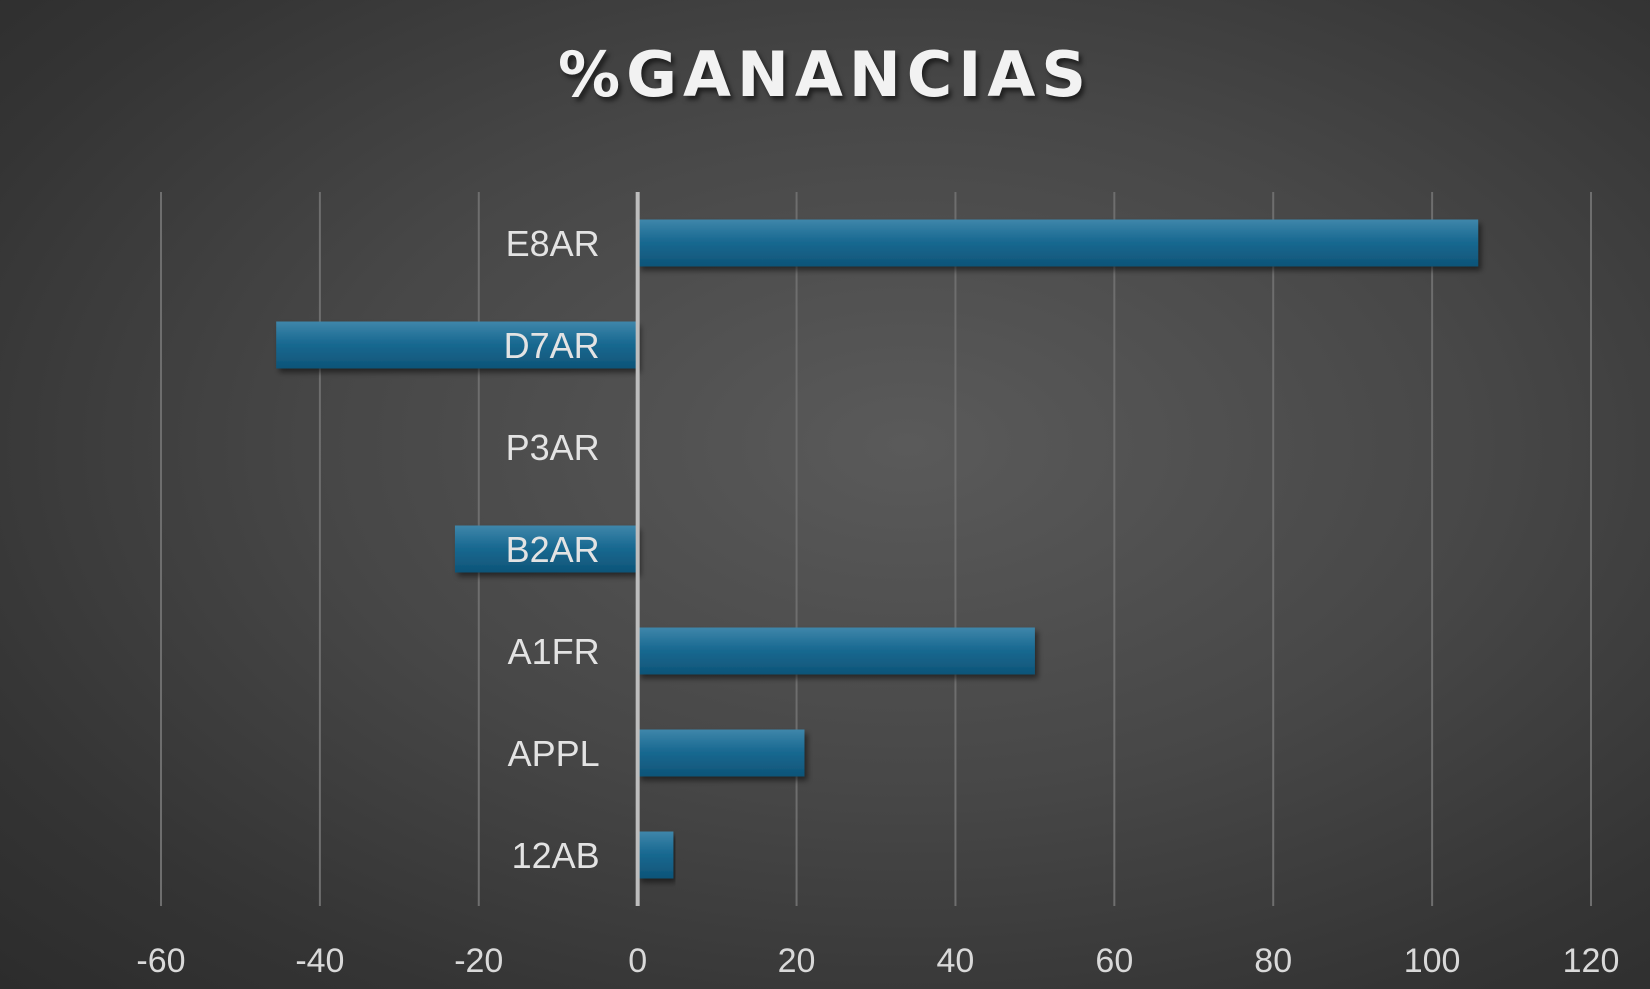  Describe the element at coordinates (637, 961) in the screenshot. I see `x-tick-label: 0` at that location.